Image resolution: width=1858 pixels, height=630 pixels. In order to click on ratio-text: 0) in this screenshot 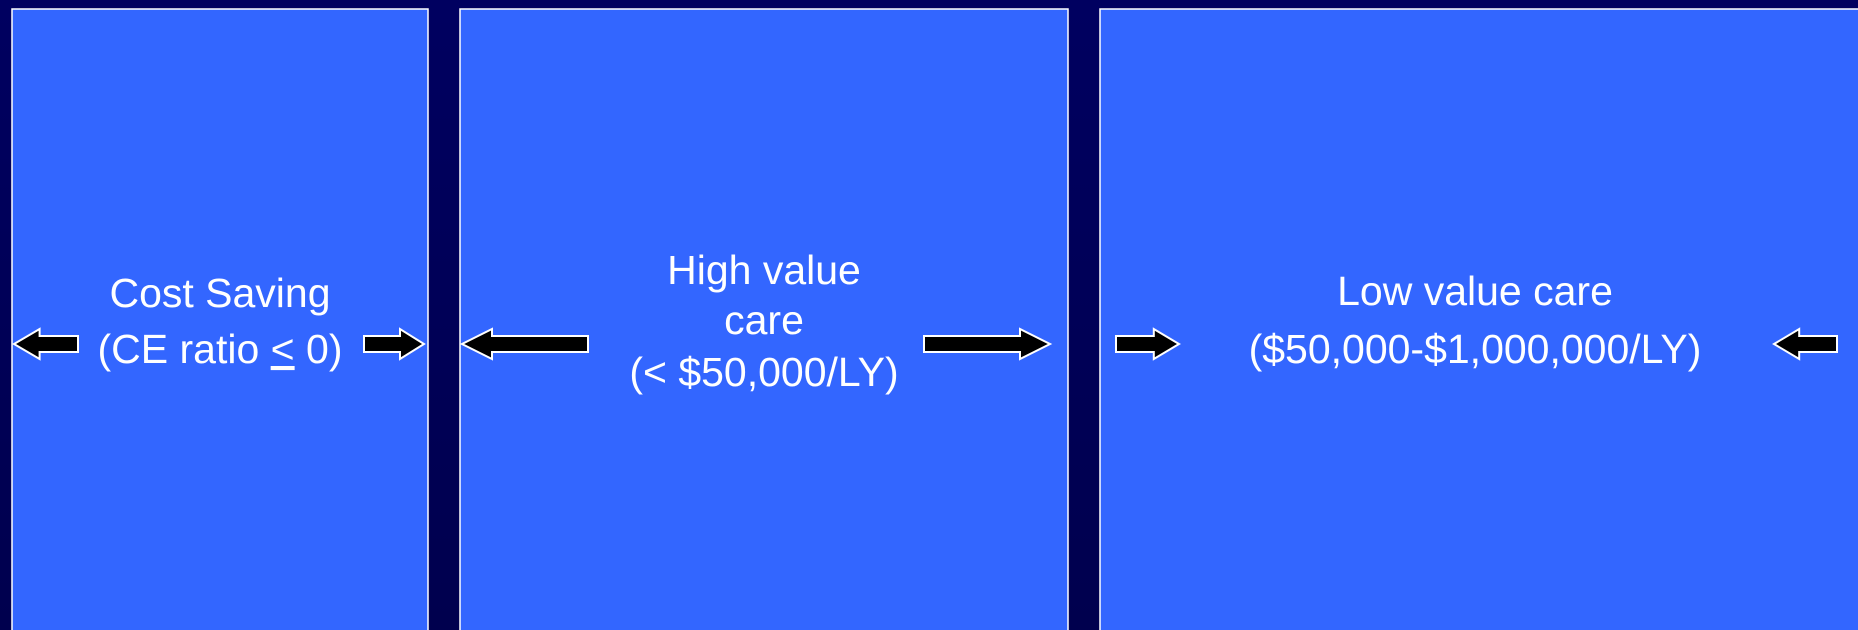, I will do `click(319, 349)`.